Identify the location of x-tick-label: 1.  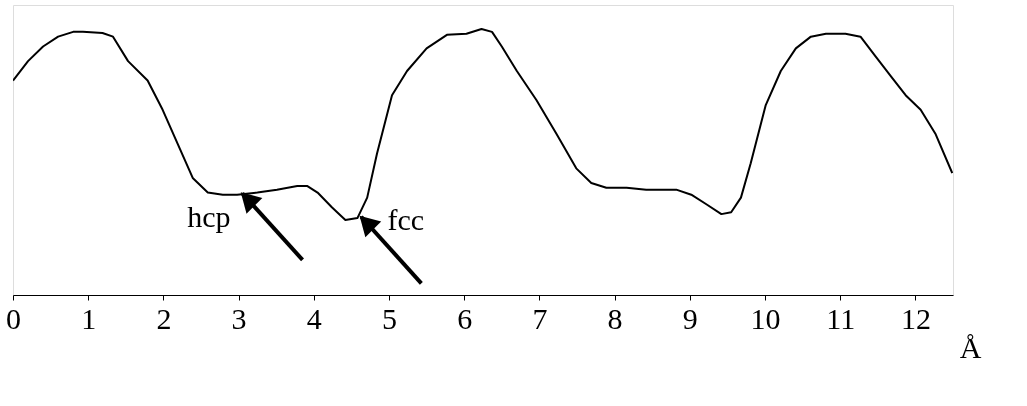
(89, 318).